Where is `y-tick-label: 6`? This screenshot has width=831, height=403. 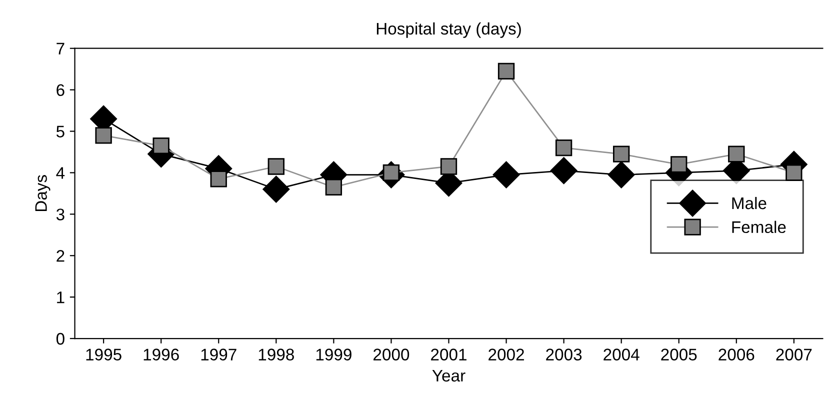 y-tick-label: 6 is located at coordinates (60, 90).